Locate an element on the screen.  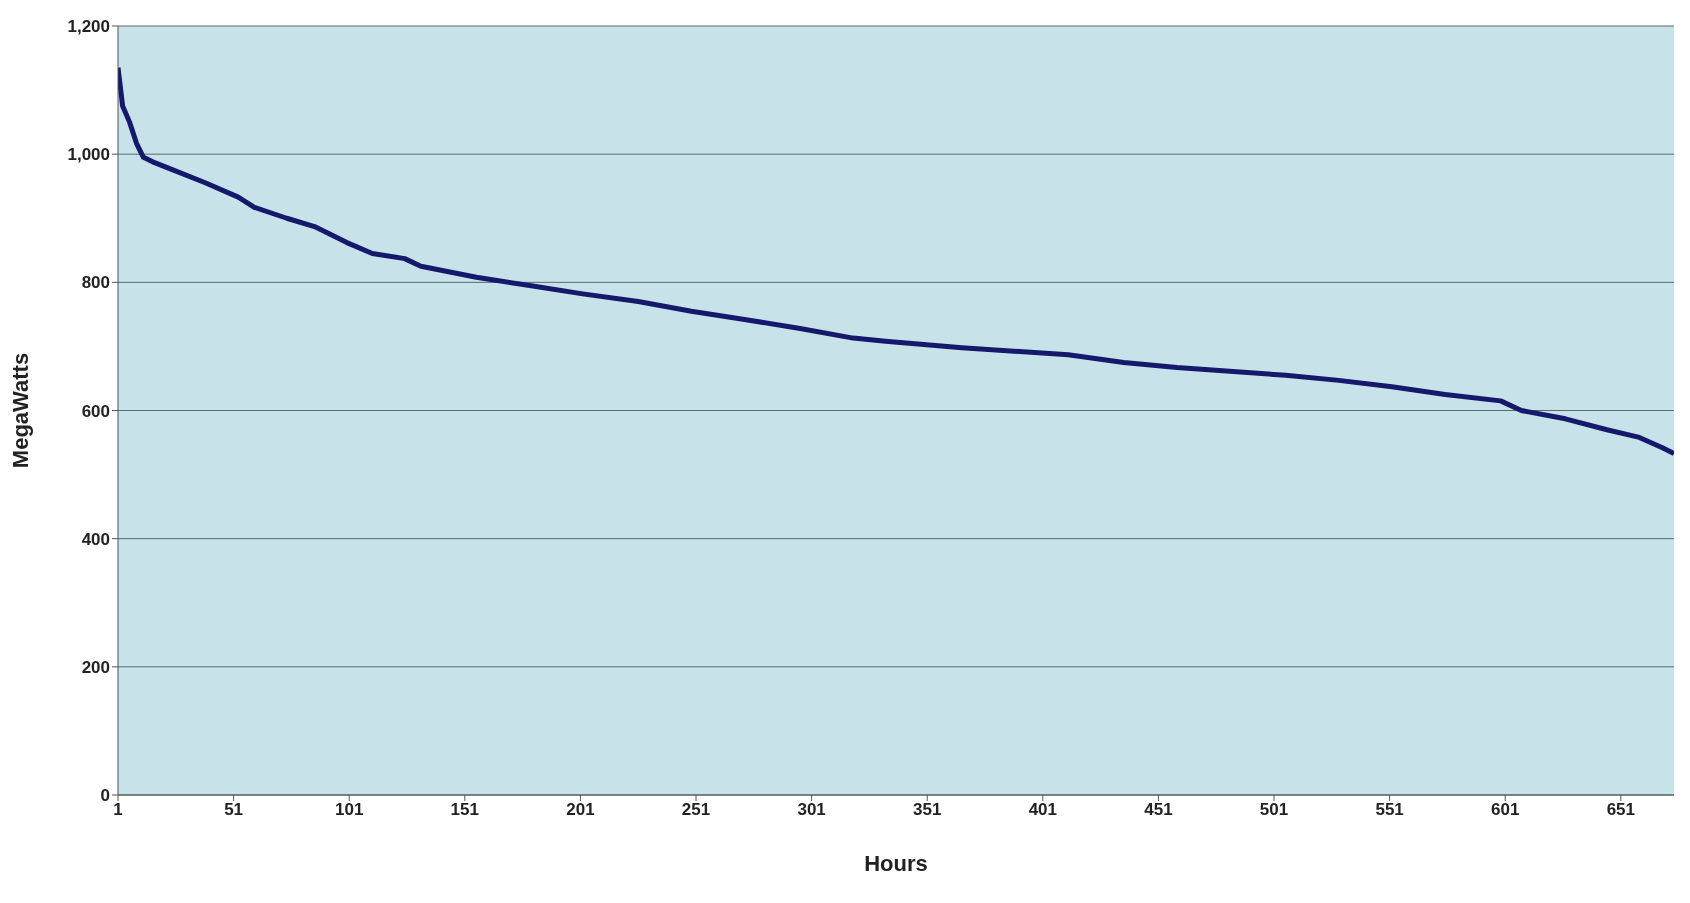
x-tick-label: 1 is located at coordinates (118, 810).